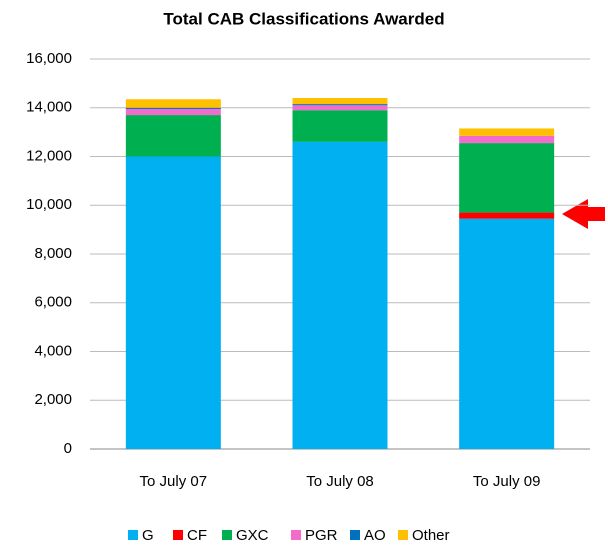 This screenshot has width=608, height=547. Describe the element at coordinates (49, 155) in the screenshot. I see `y-tick-label: 12,000` at that location.